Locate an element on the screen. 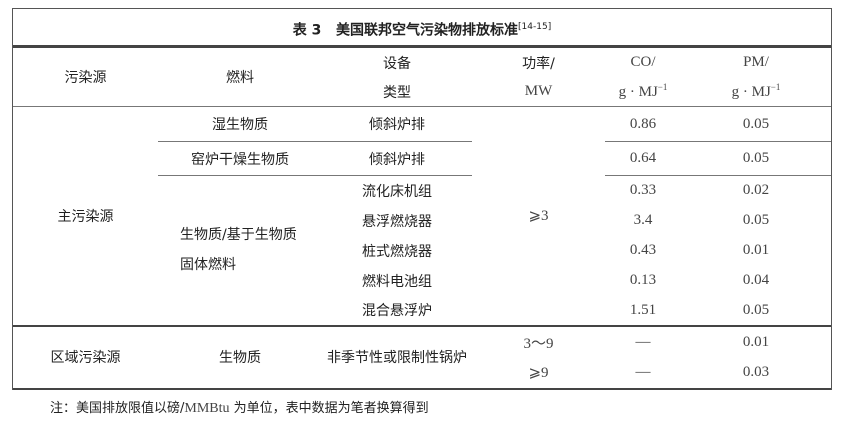  table-note: 注：美国排放限值以磅/MMBtu 为单位，表中数据为笔者换算得到 is located at coordinates (239, 408).